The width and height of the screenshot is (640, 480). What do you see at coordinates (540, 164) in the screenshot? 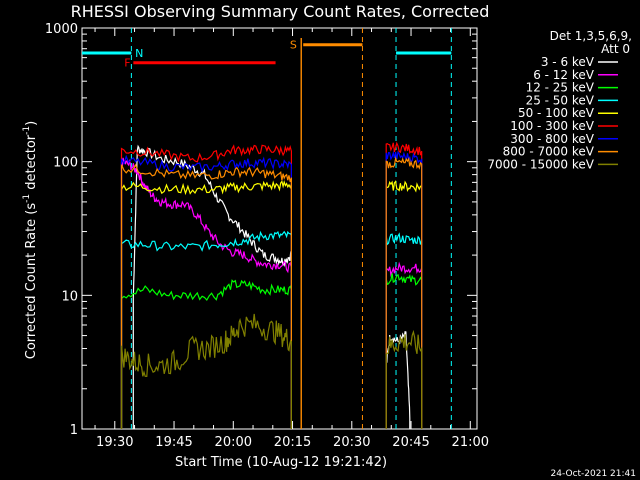
I see `legend-label: 7000 - 15000 keV` at bounding box center [540, 164].